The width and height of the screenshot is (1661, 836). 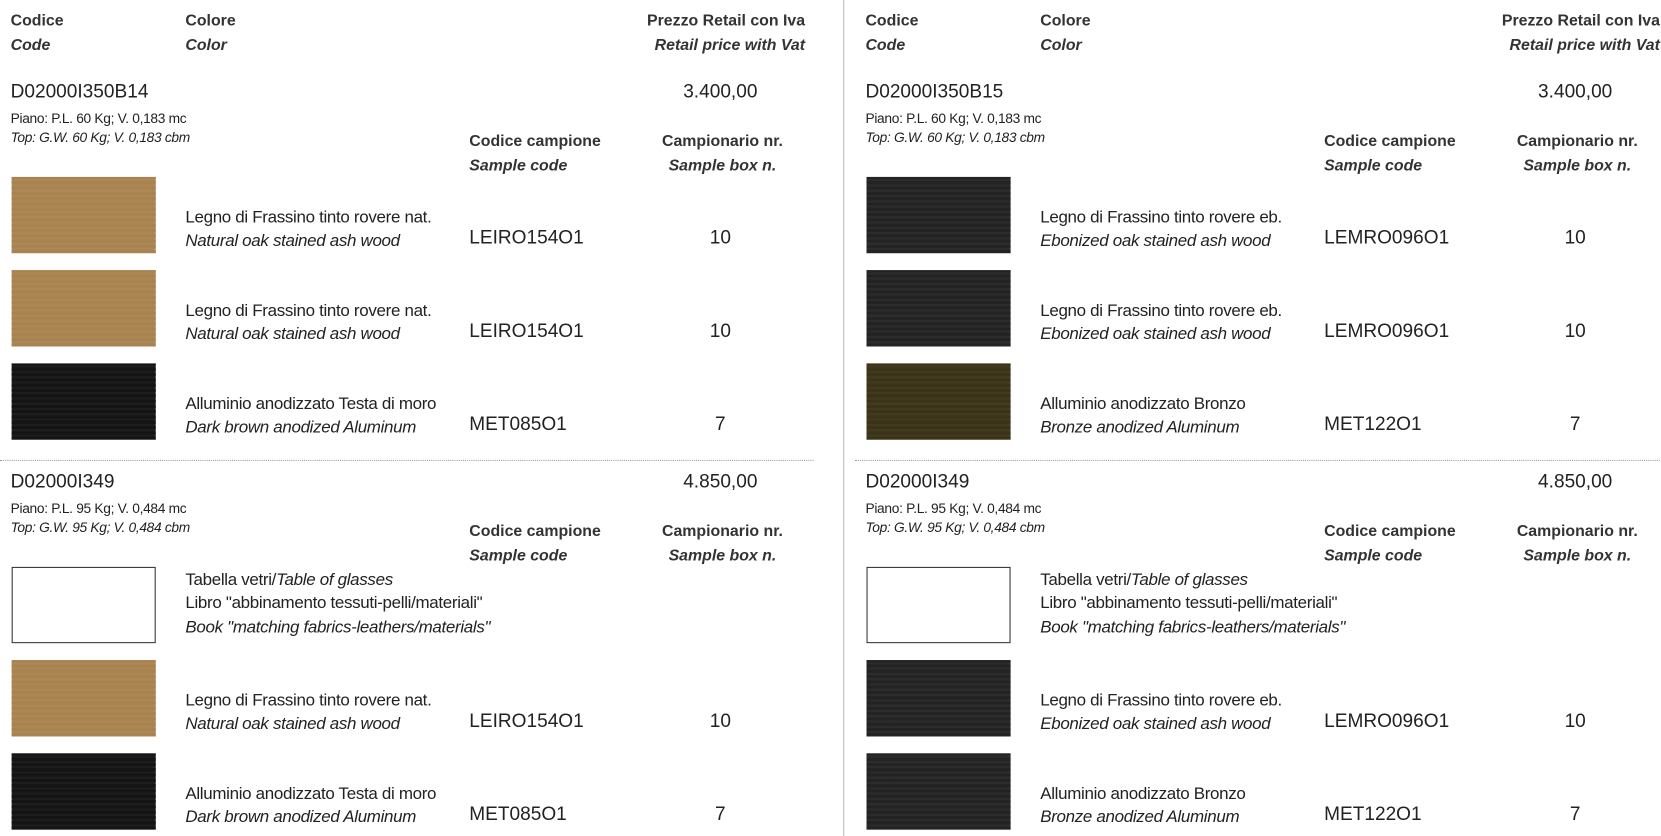 What do you see at coordinates (79, 91) in the screenshot?
I see `product-code: D02000I350B14` at bounding box center [79, 91].